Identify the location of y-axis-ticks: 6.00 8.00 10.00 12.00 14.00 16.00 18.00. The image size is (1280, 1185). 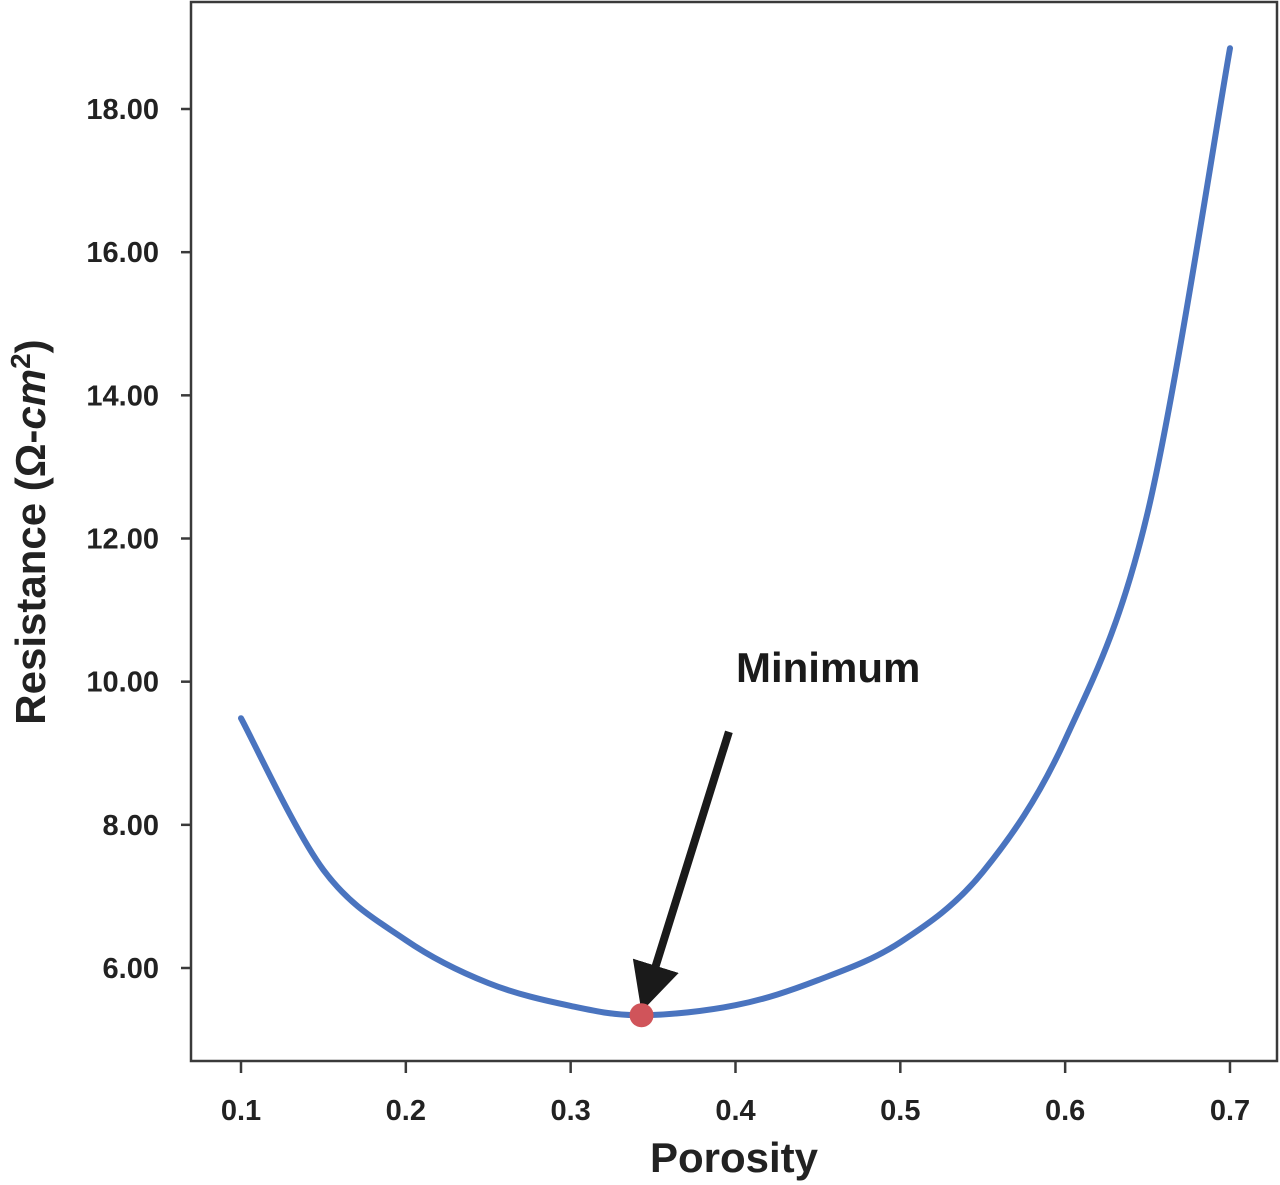
(138, 539).